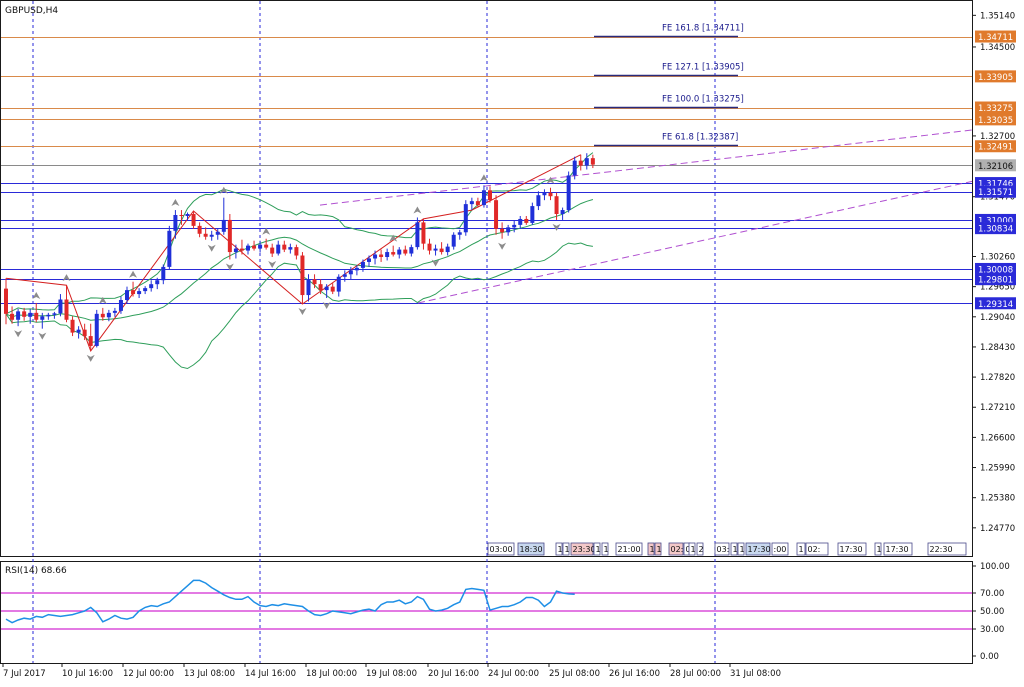 This screenshot has width=1024, height=687. What do you see at coordinates (290, 601) in the screenshot?
I see `rsi-line` at bounding box center [290, 601].